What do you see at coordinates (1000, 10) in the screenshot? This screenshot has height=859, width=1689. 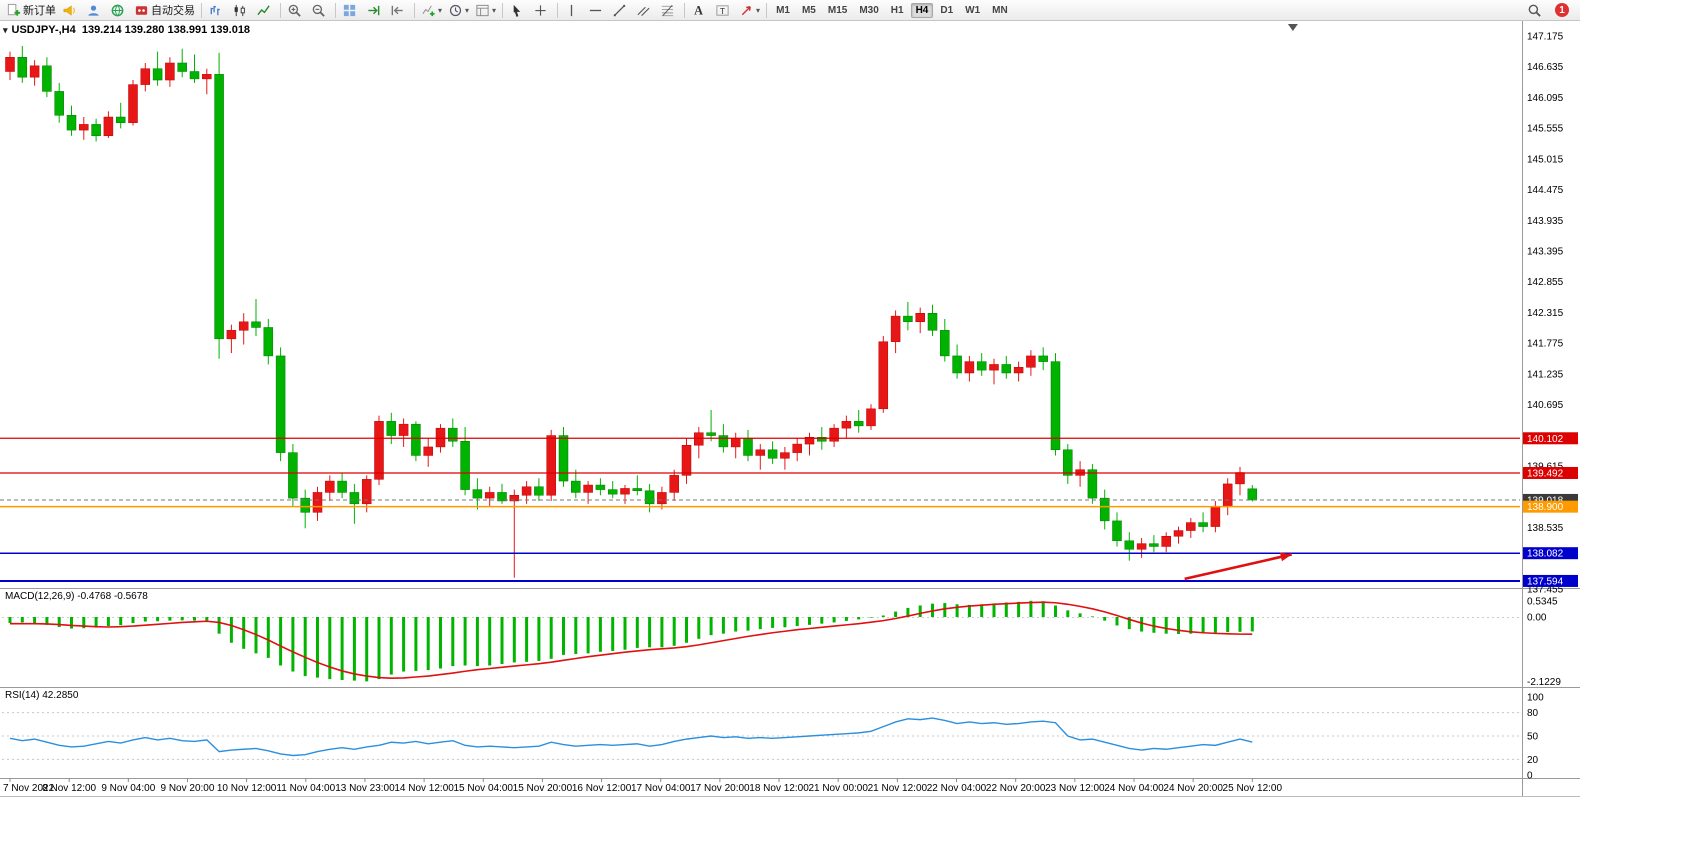 I see `timeframe-mn-button: MN` at bounding box center [1000, 10].